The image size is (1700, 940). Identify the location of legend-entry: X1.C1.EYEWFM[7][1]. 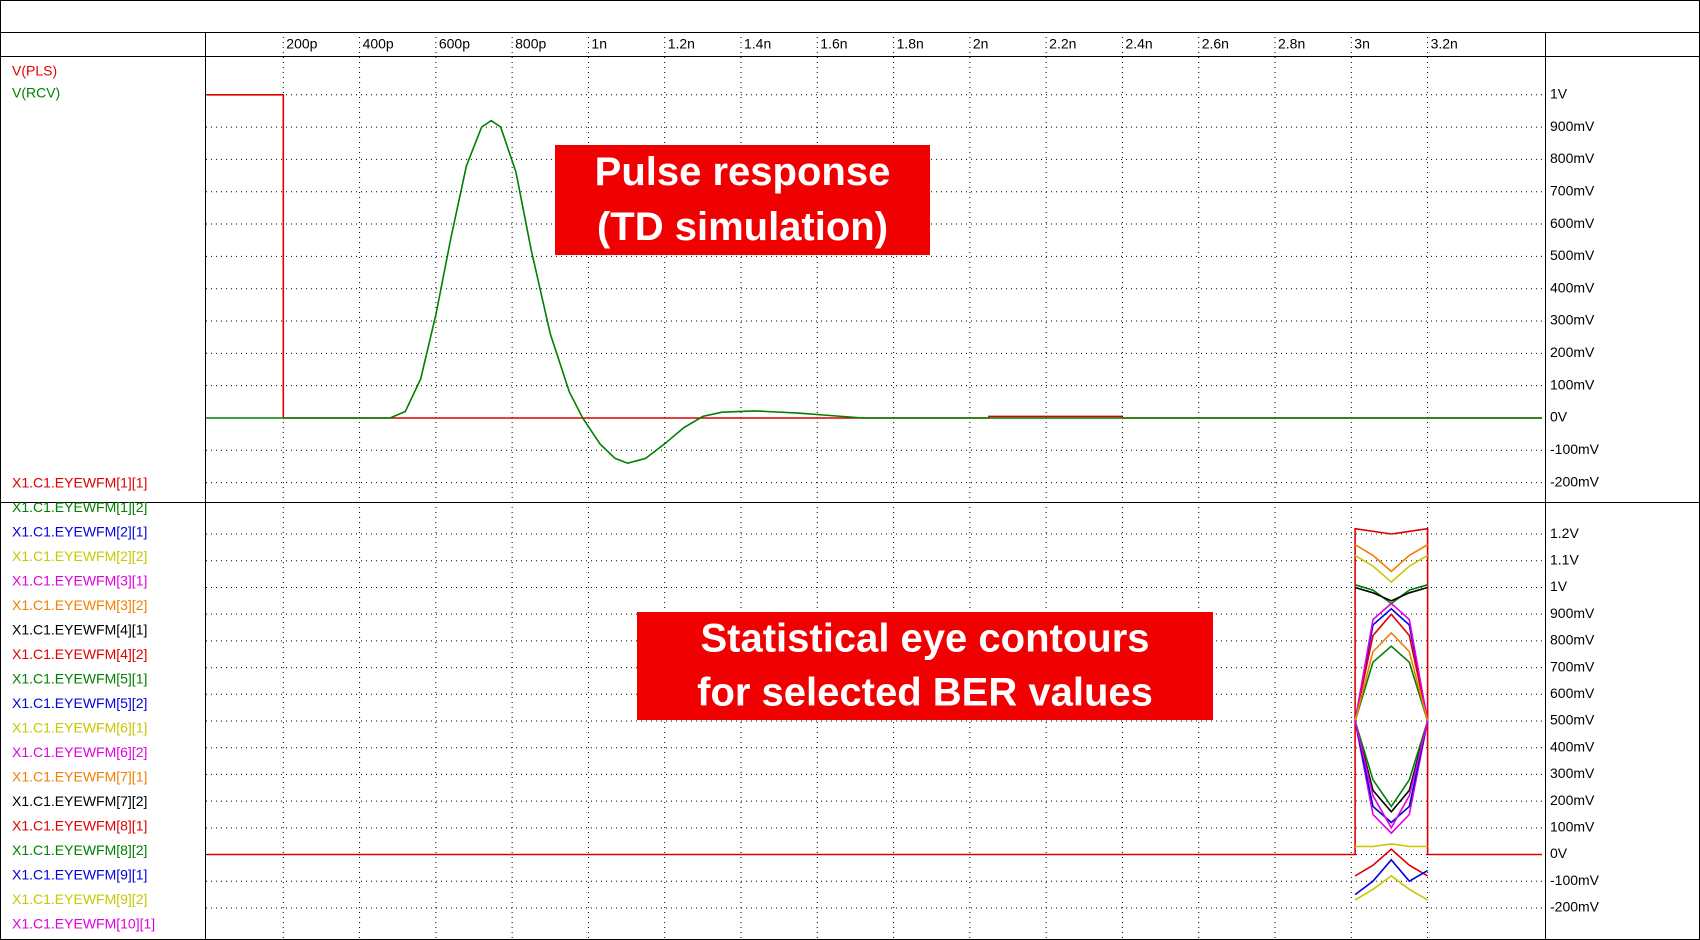
(79, 777).